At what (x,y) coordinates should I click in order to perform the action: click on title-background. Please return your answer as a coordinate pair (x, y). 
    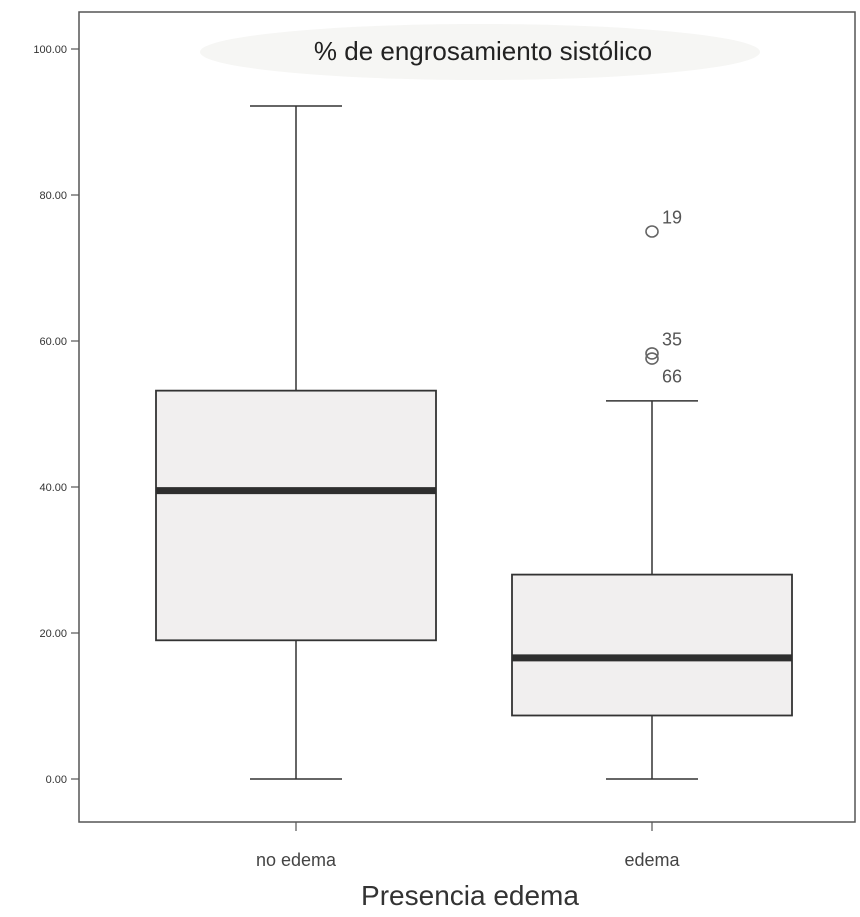
    Looking at the image, I should click on (480, 52).